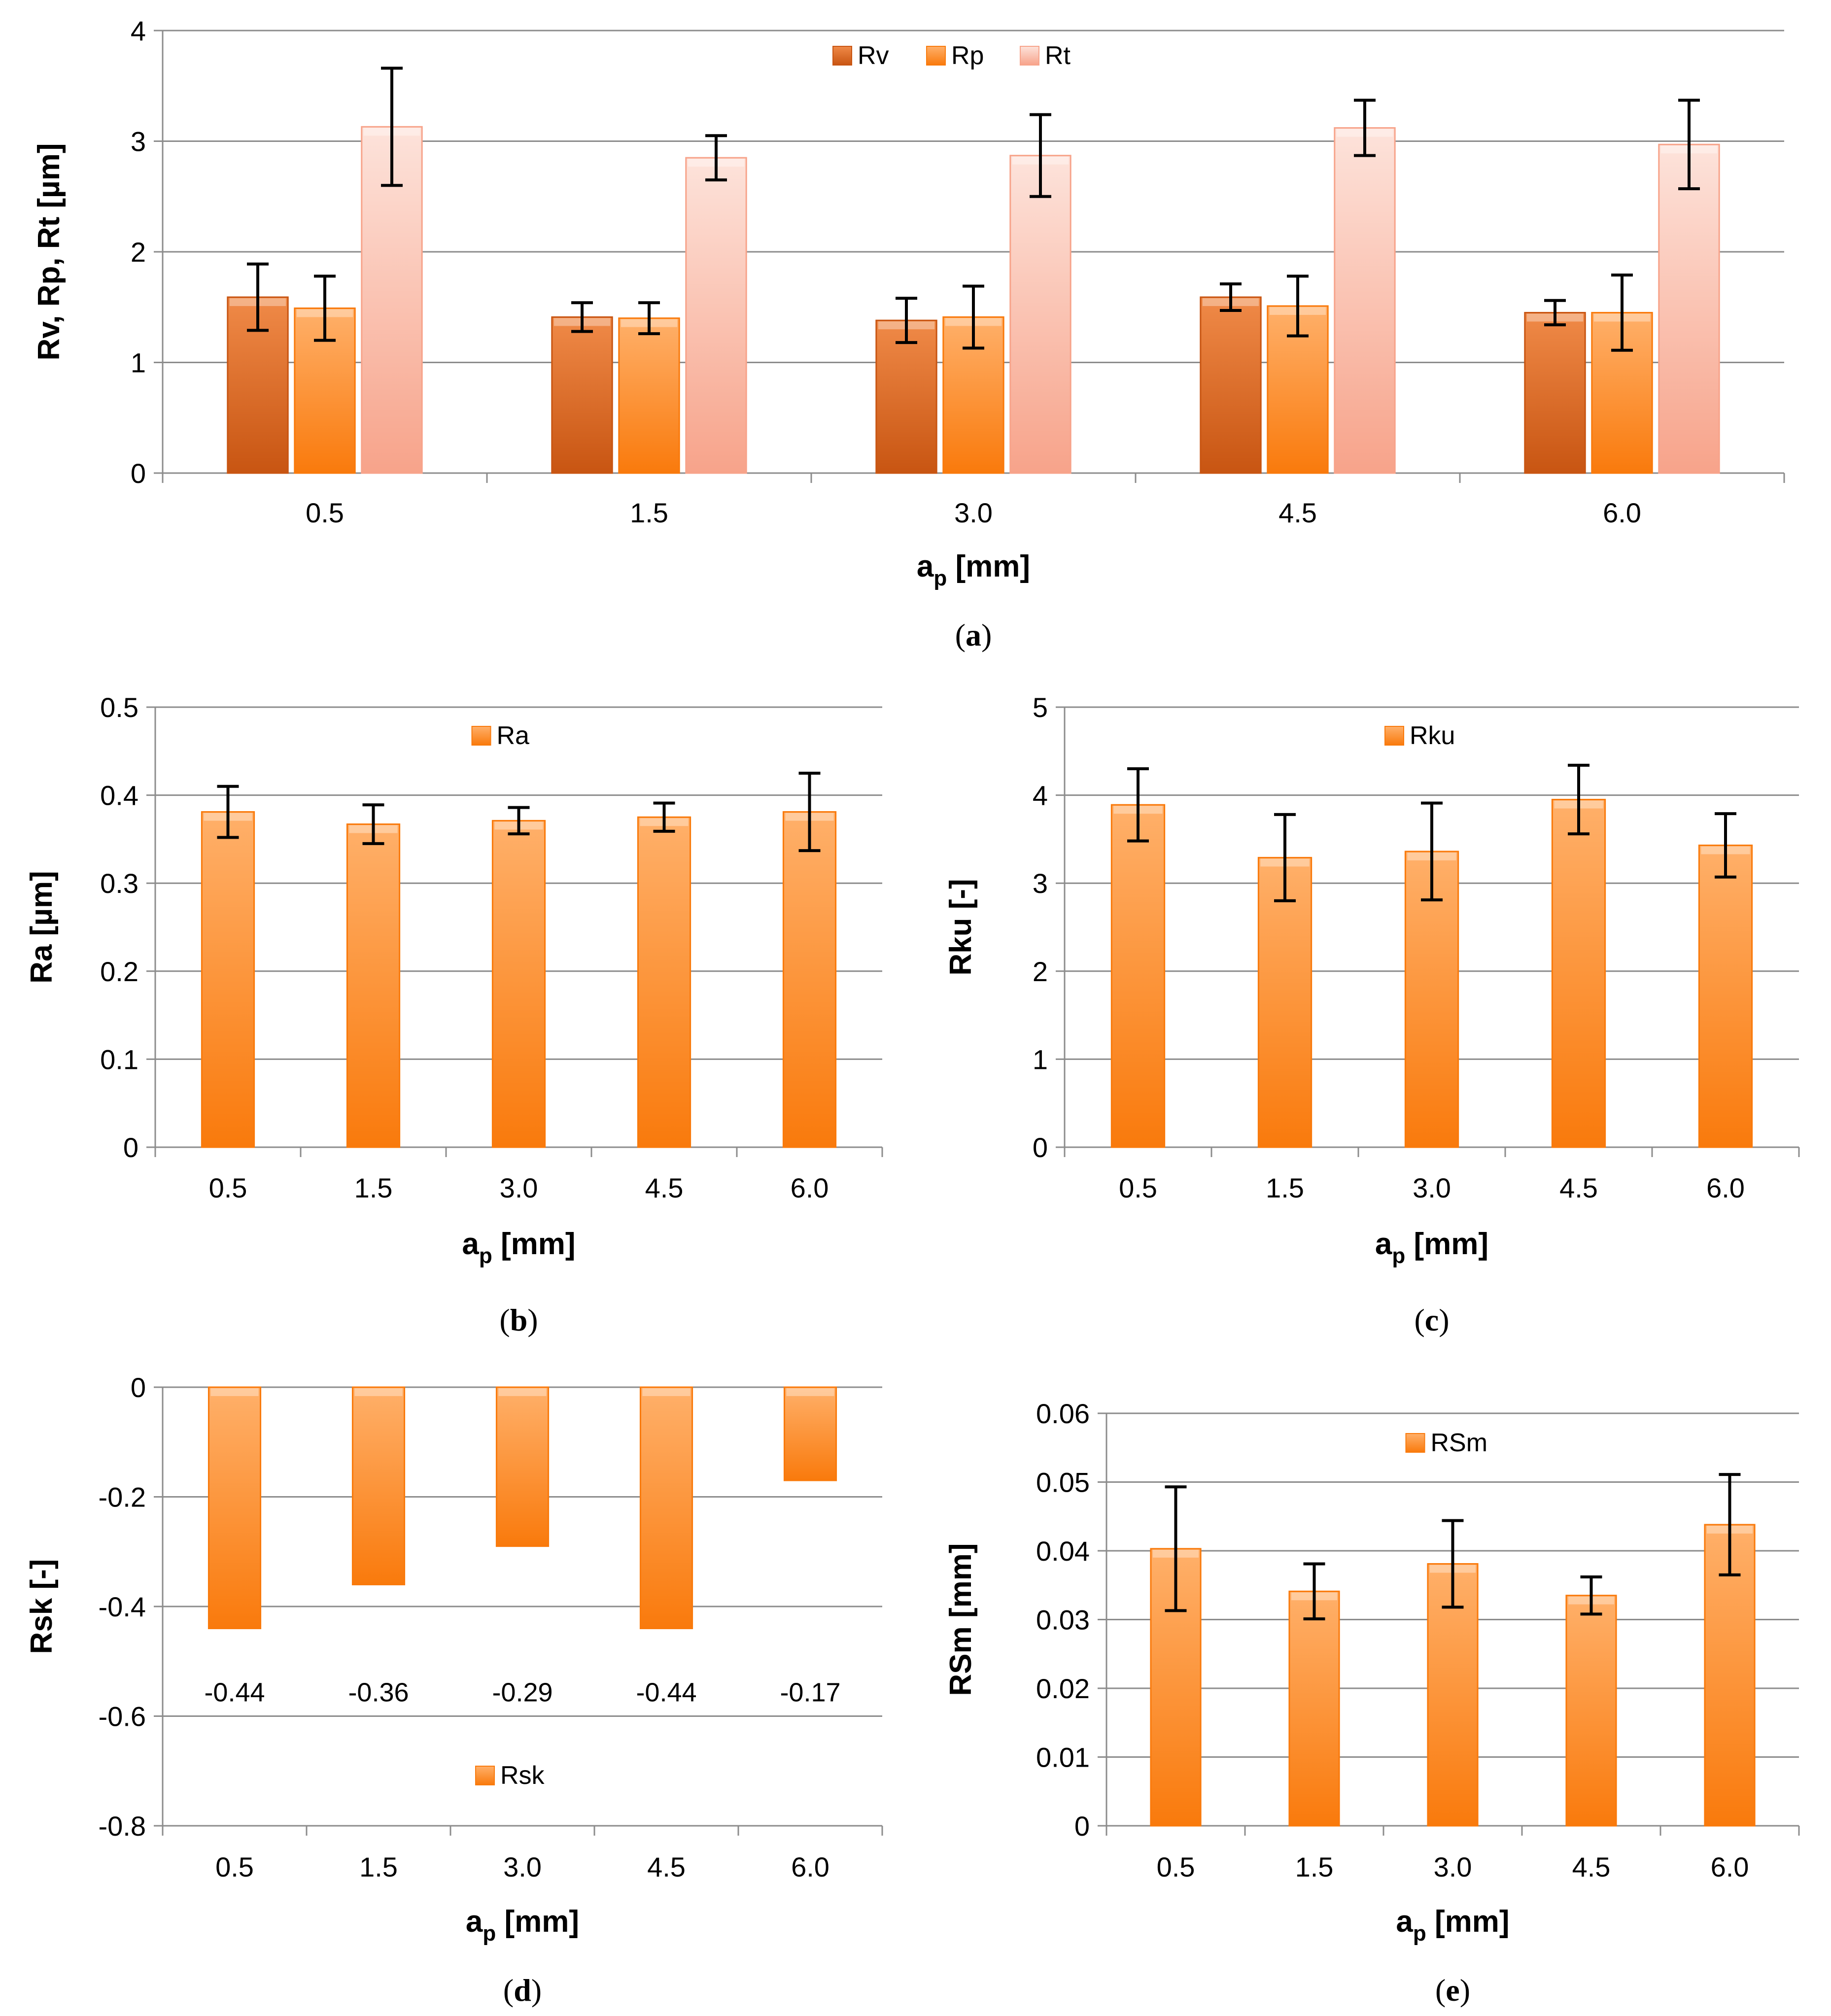  What do you see at coordinates (649, 396) in the screenshot?
I see `bar-rp` at bounding box center [649, 396].